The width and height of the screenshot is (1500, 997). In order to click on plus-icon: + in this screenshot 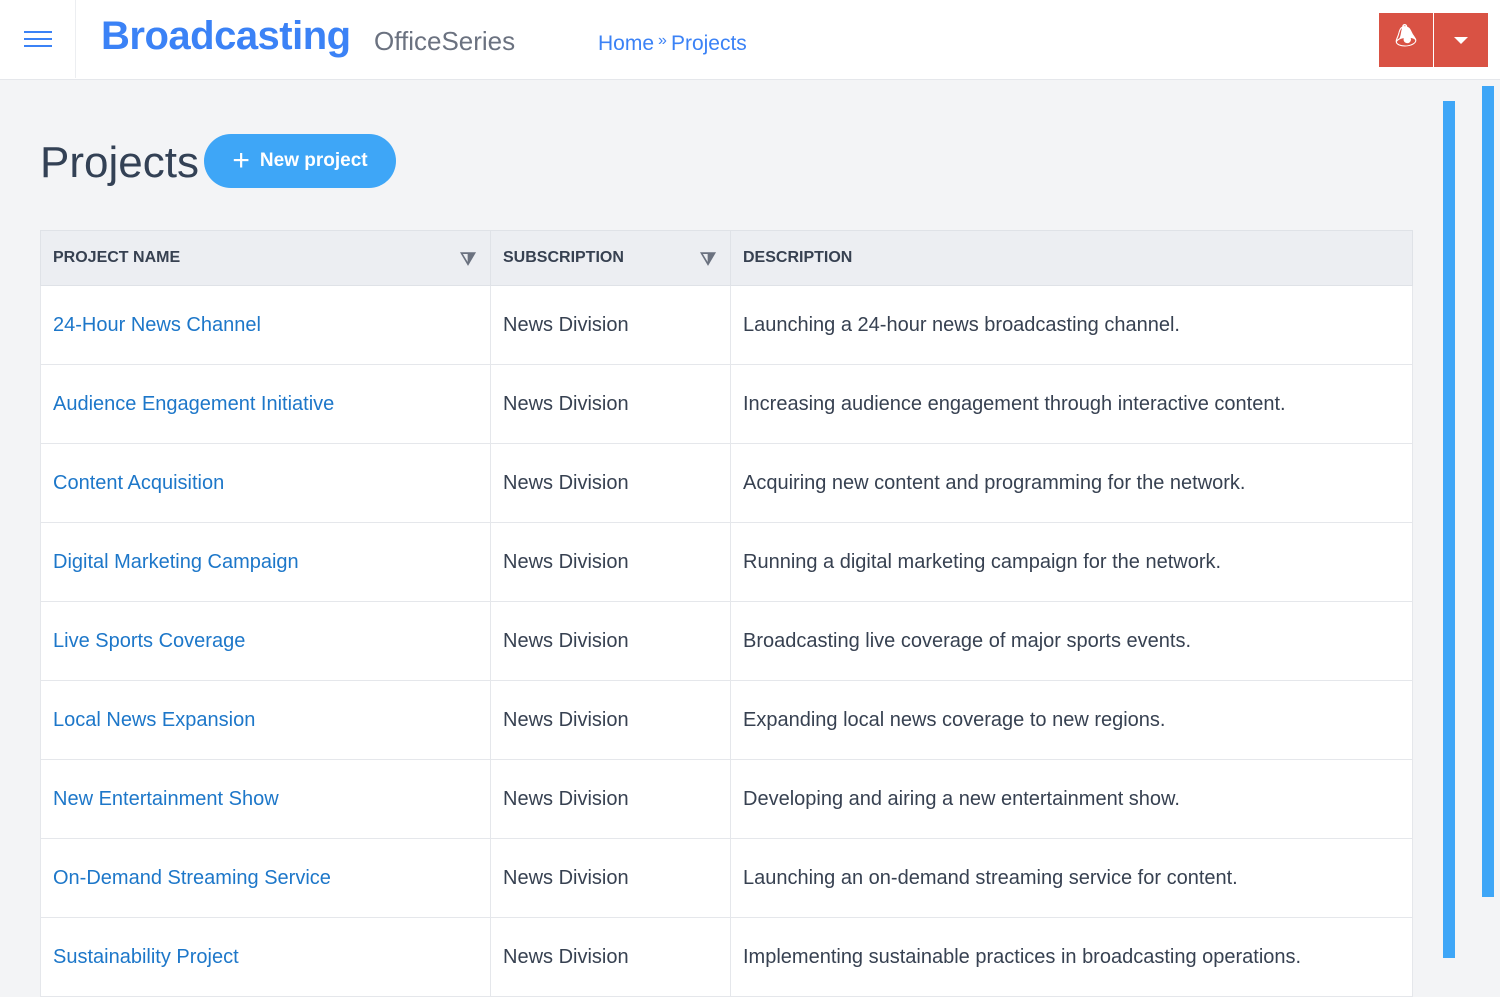, I will do `click(241, 160)`.